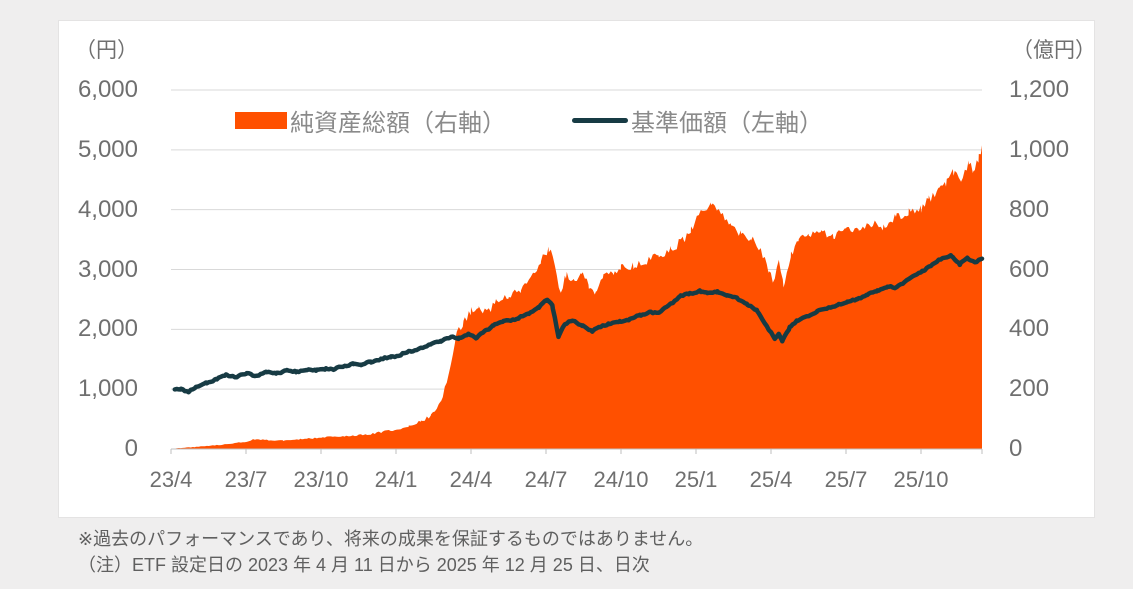 The width and height of the screenshot is (1133, 589). What do you see at coordinates (107, 89) in the screenshot?
I see `left-axis-tick-label: 6,000` at bounding box center [107, 89].